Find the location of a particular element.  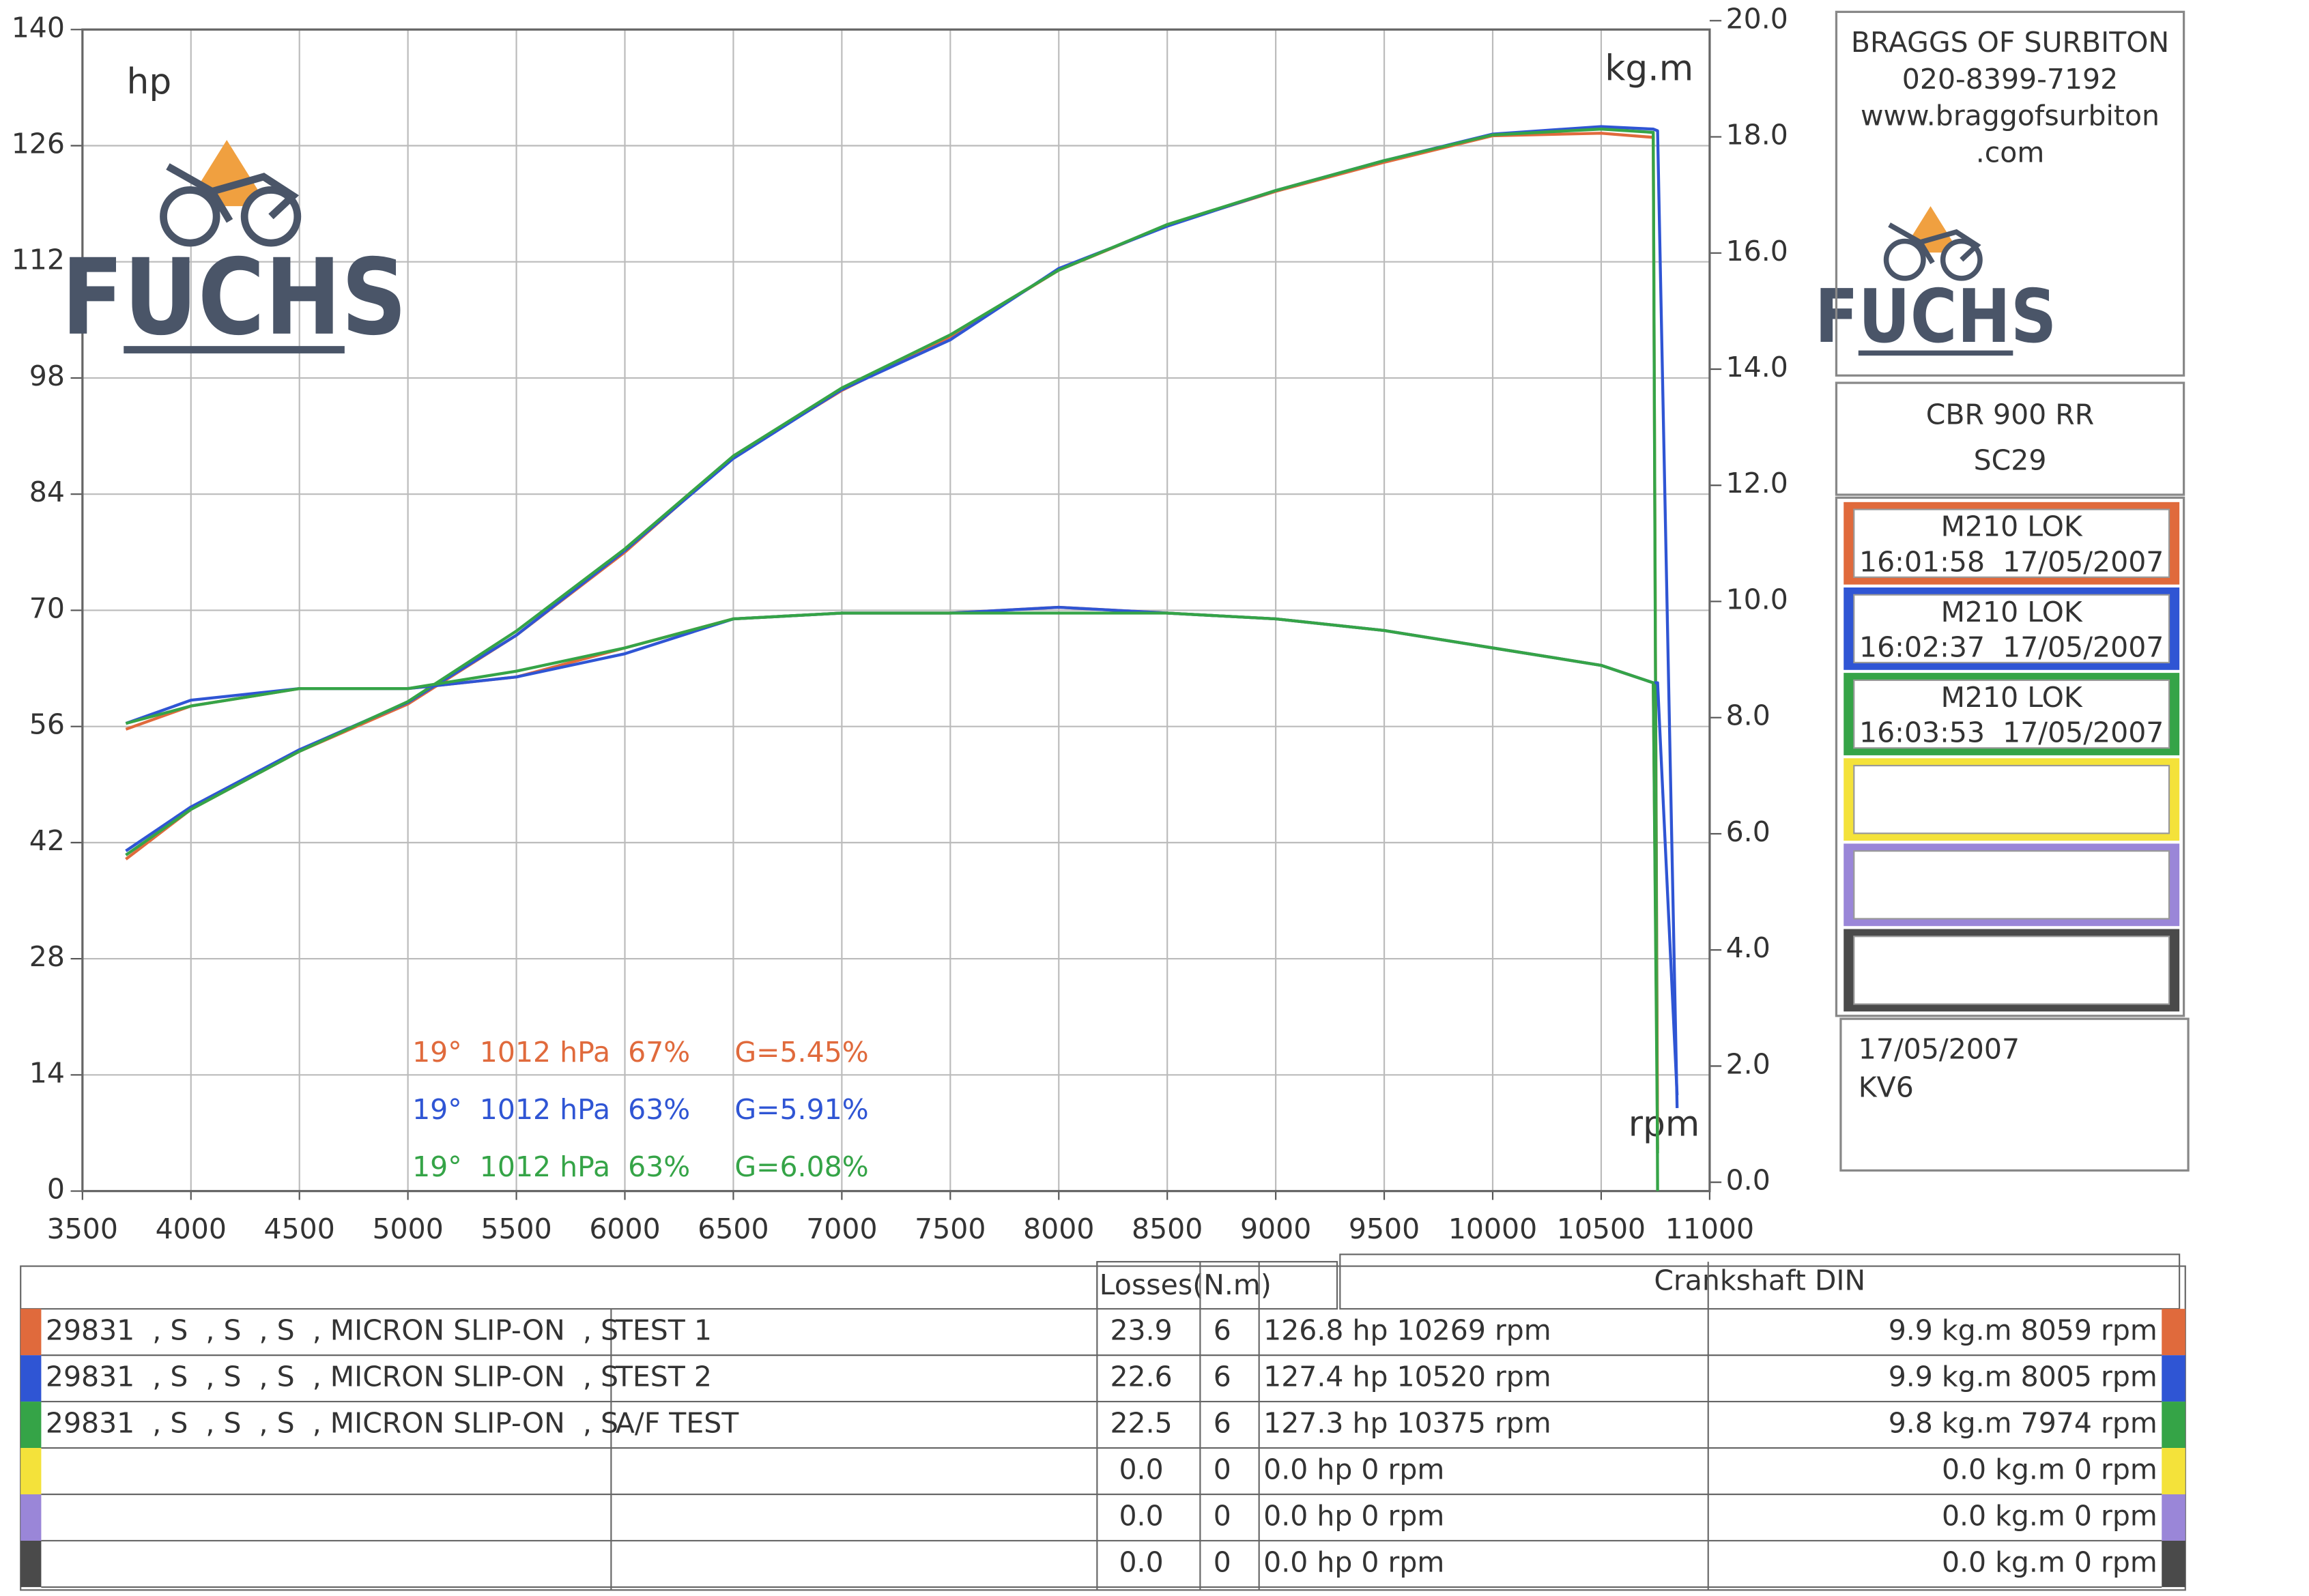

run-time: 16:03:53 17/05/2007 is located at coordinates (2011, 732).